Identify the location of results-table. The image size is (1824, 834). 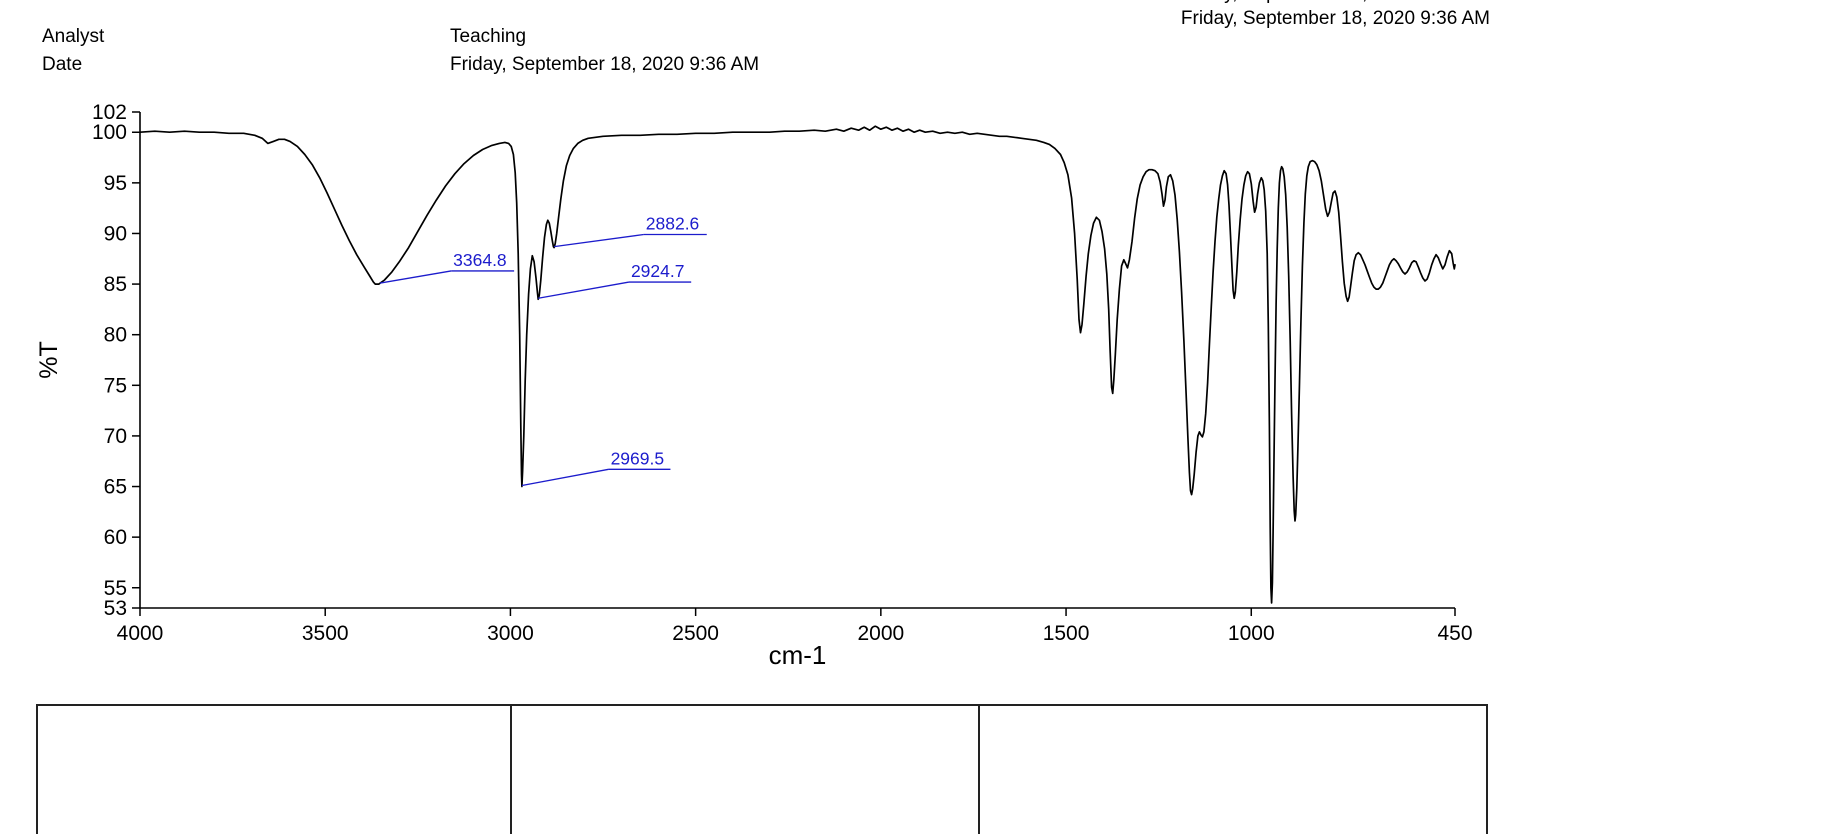
(762, 769).